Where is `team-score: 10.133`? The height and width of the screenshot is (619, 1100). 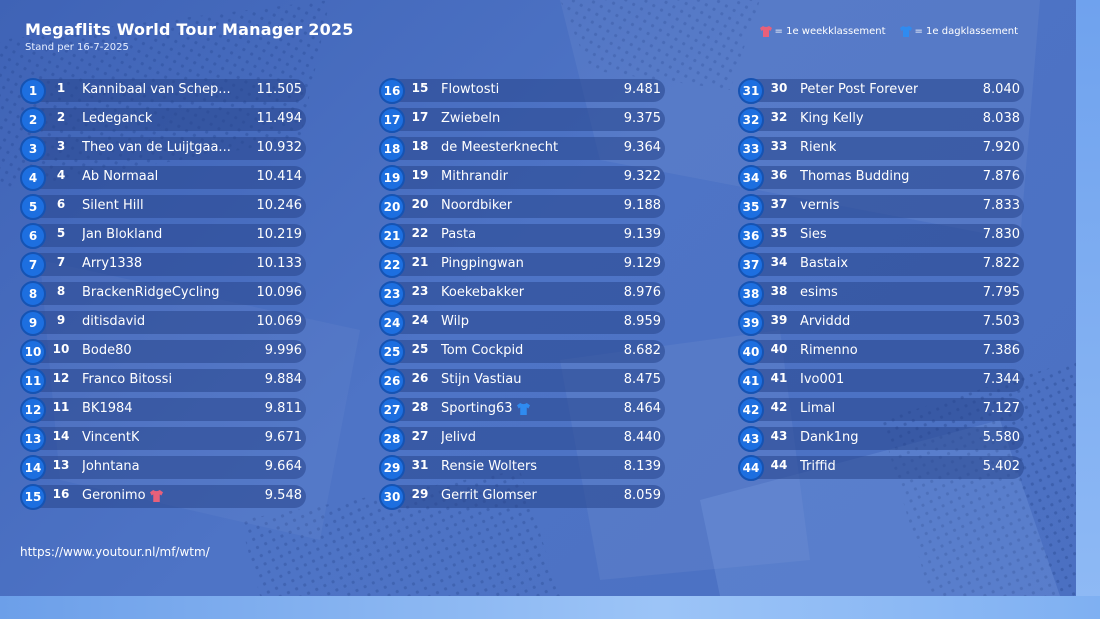 team-score: 10.133 is located at coordinates (279, 263).